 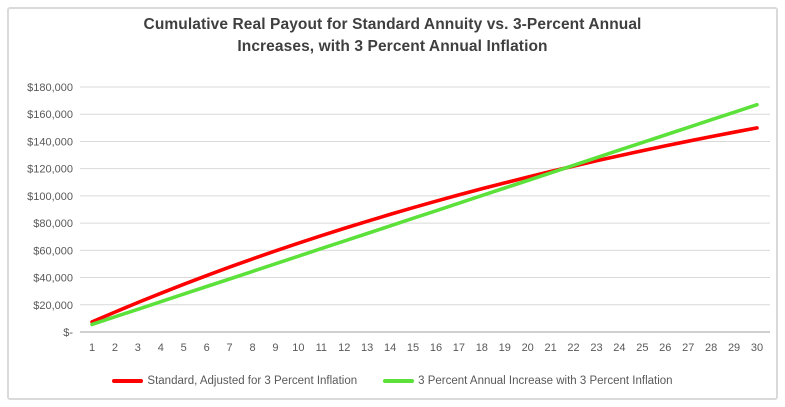 What do you see at coordinates (596, 348) in the screenshot?
I see `x-axis-tick-label: 23` at bounding box center [596, 348].